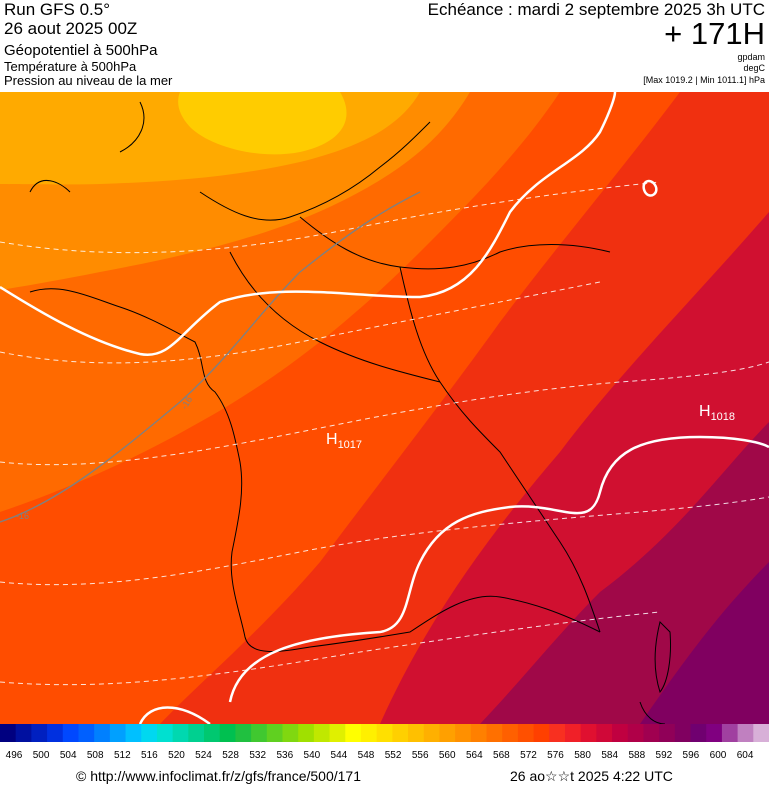 The height and width of the screenshot is (786, 769). I want to click on scale-tick-label: 588, so click(636, 755).